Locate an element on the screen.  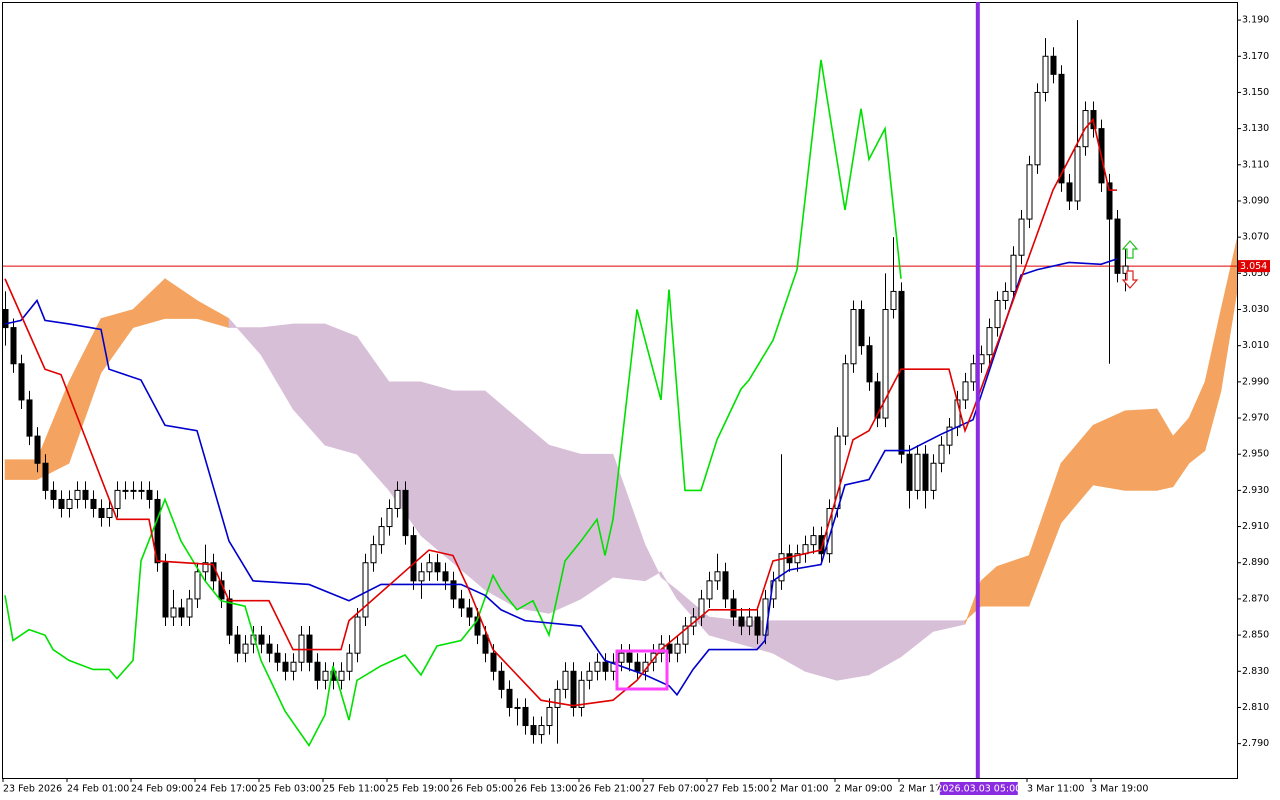
cursor-label-box is located at coordinates (978, 788).